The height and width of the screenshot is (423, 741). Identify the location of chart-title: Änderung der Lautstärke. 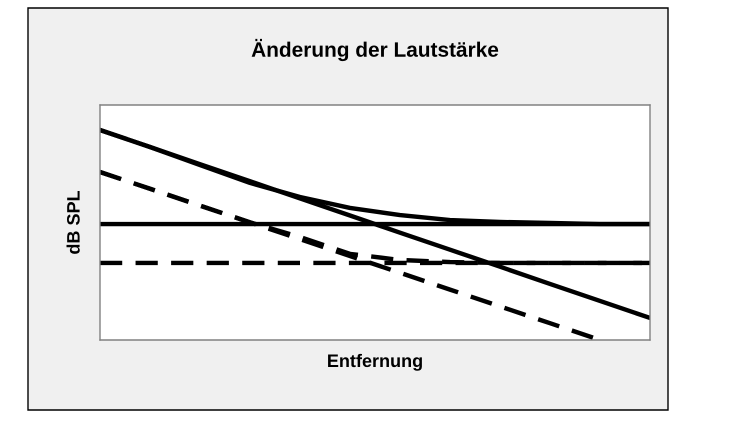
(375, 50).